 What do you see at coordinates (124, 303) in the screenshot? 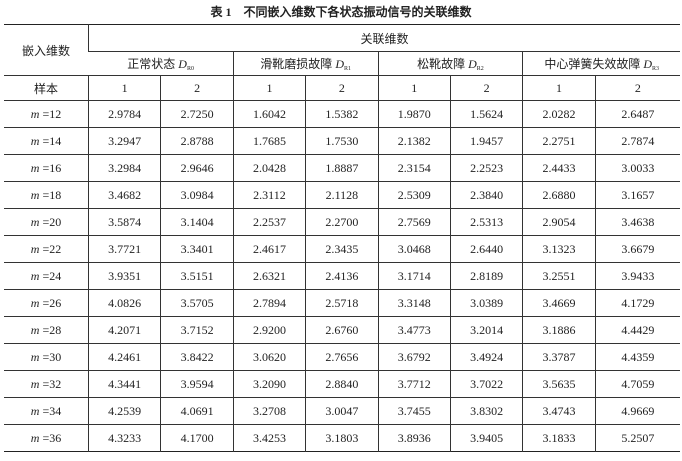
I see `table-cell: 4.0826` at bounding box center [124, 303].